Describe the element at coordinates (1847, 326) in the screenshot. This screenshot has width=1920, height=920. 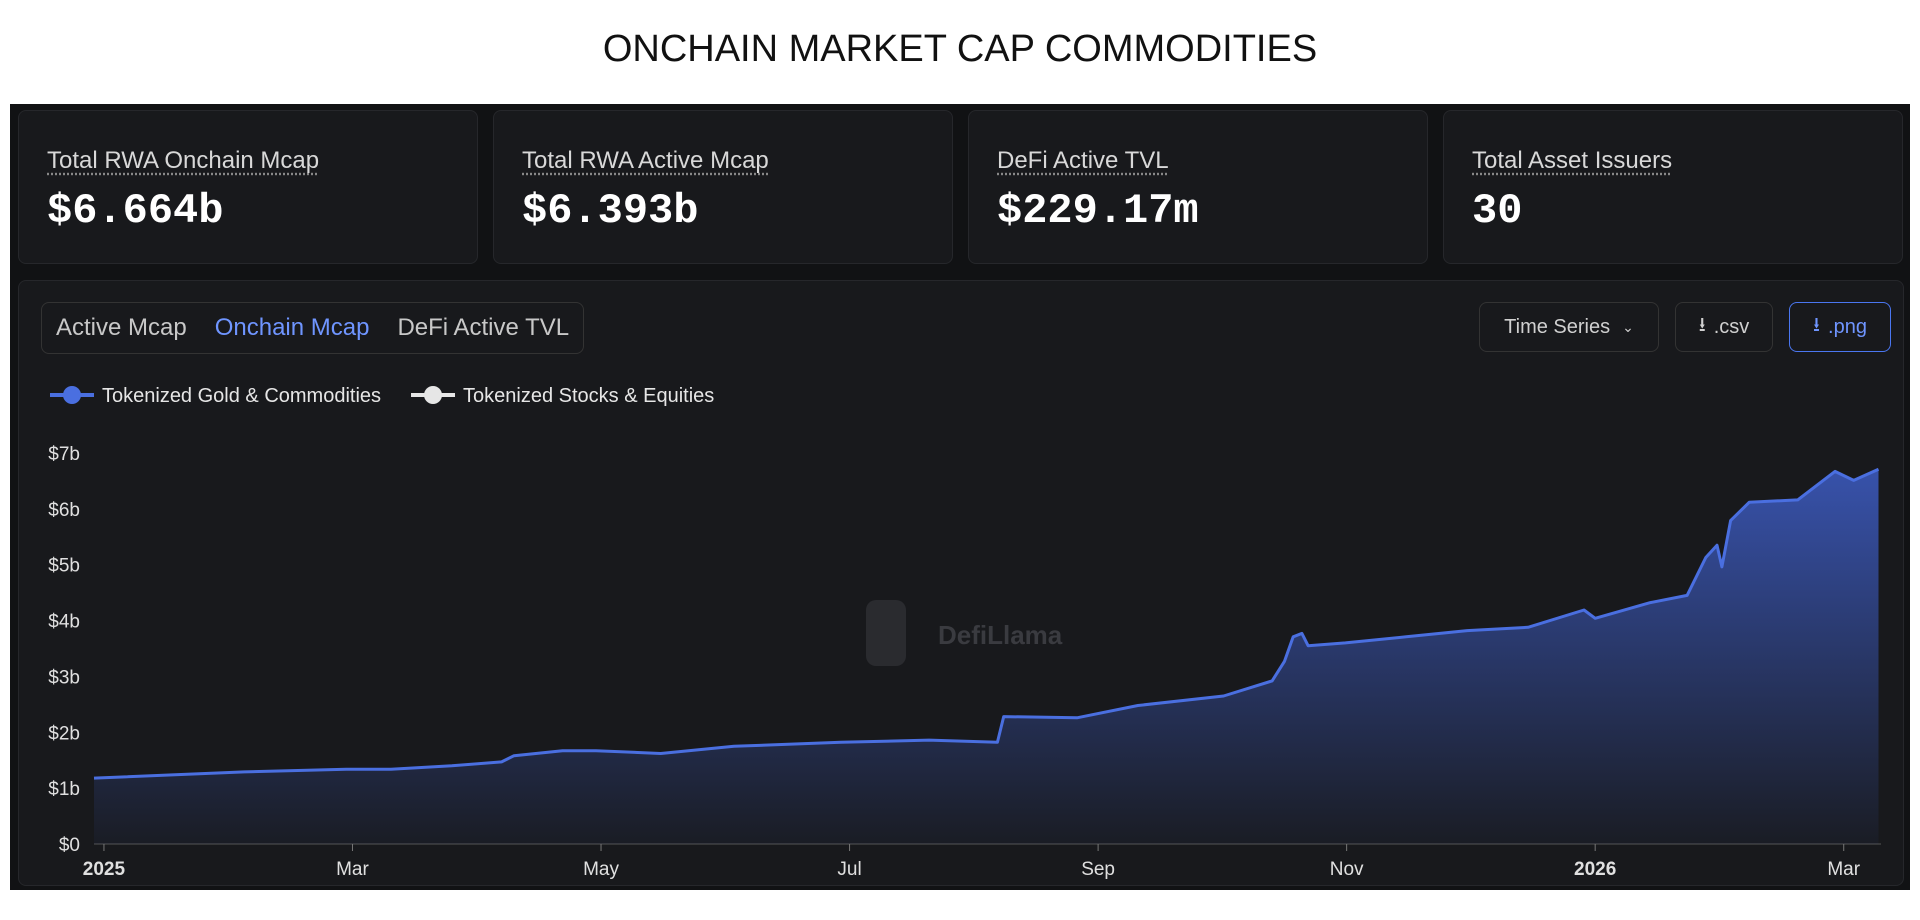
I see `button-label: .png` at that location.